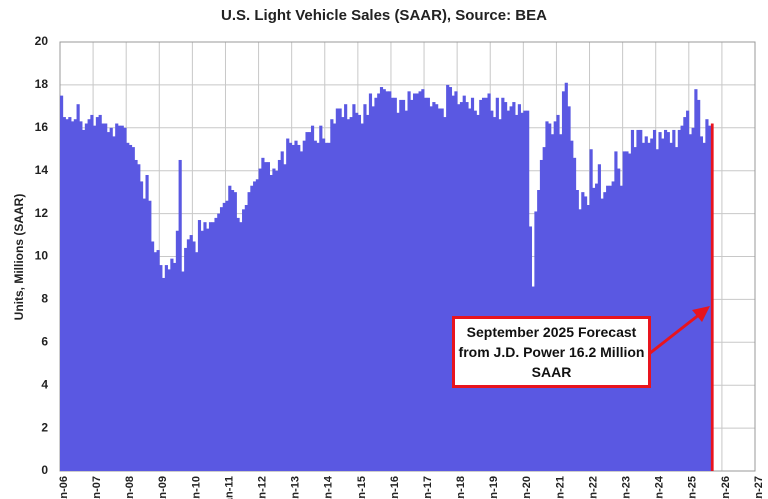  What do you see at coordinates (44, 299) in the screenshot?
I see `y-tick-label: 8` at bounding box center [44, 299].